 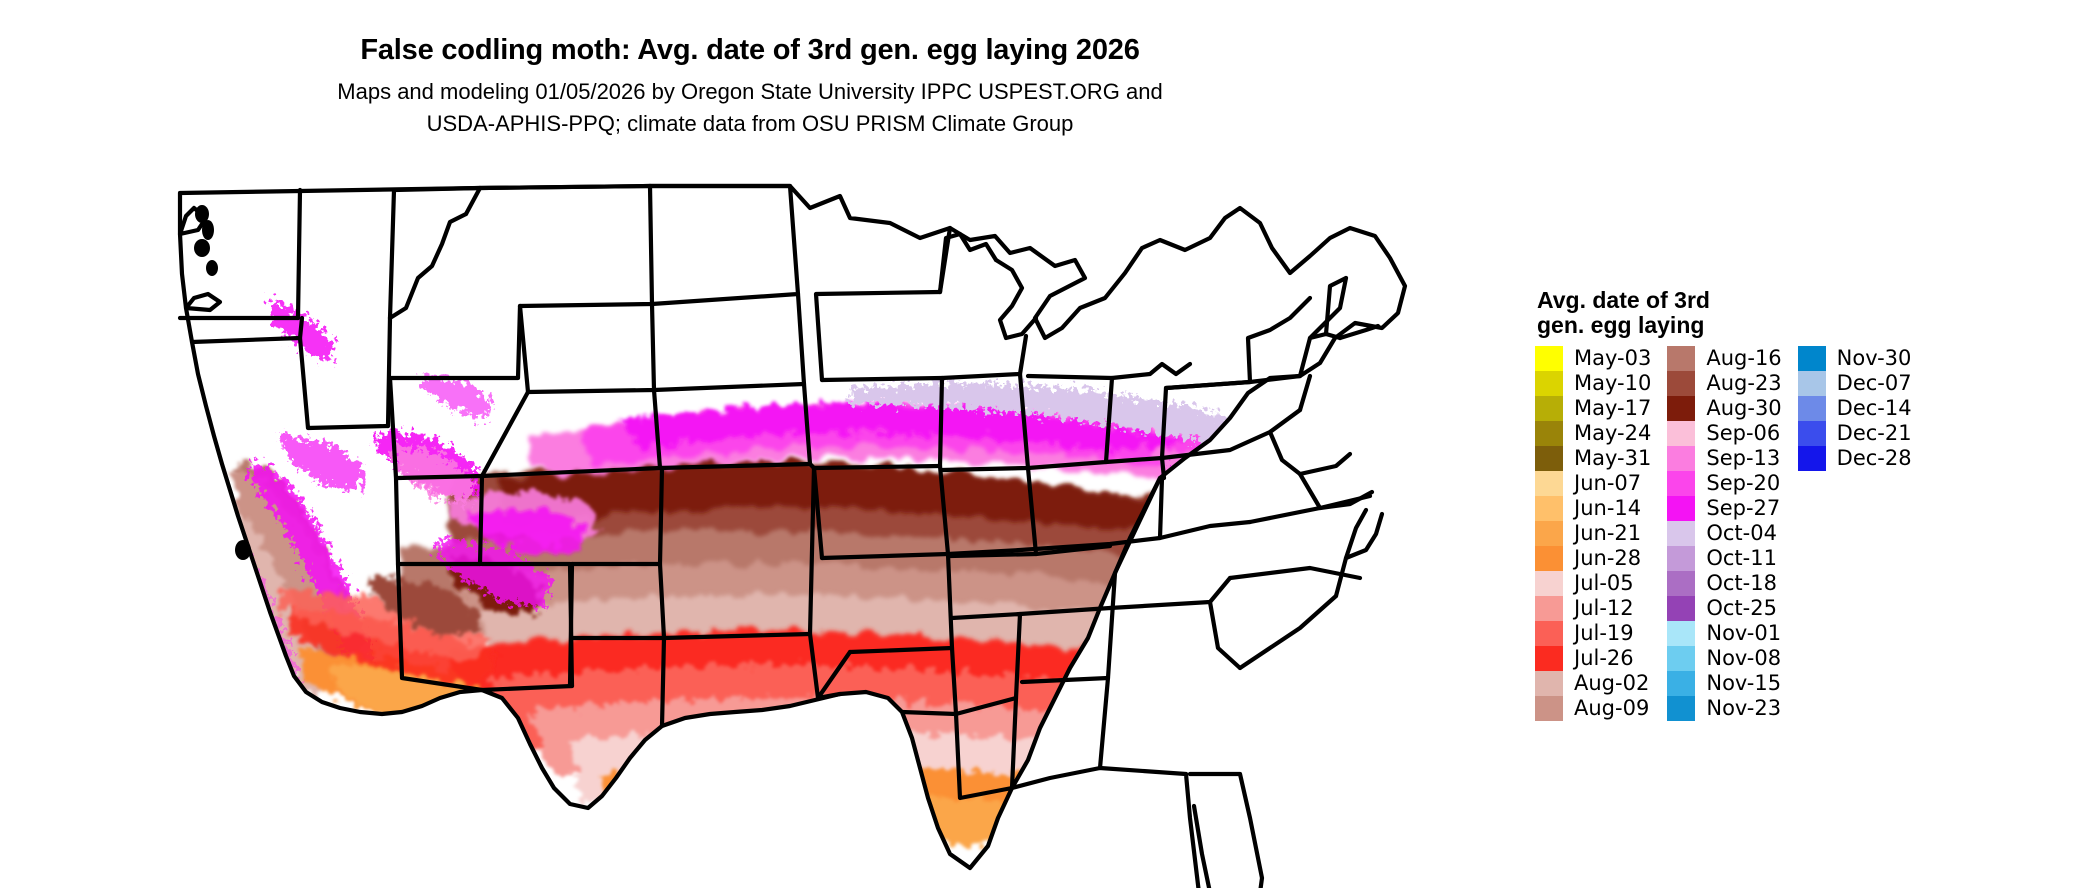 I want to click on legend-item-label: Sep-06, so click(x=1743, y=433).